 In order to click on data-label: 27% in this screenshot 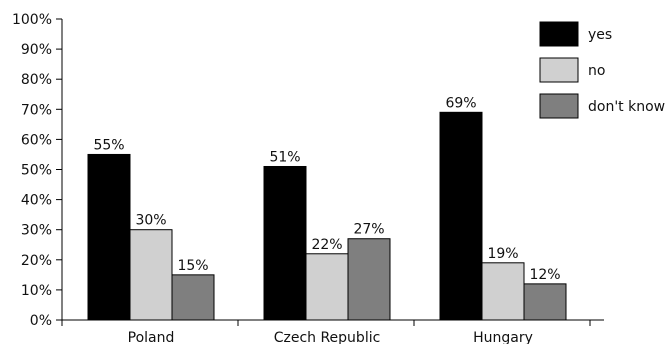, I will do `click(368, 230)`.